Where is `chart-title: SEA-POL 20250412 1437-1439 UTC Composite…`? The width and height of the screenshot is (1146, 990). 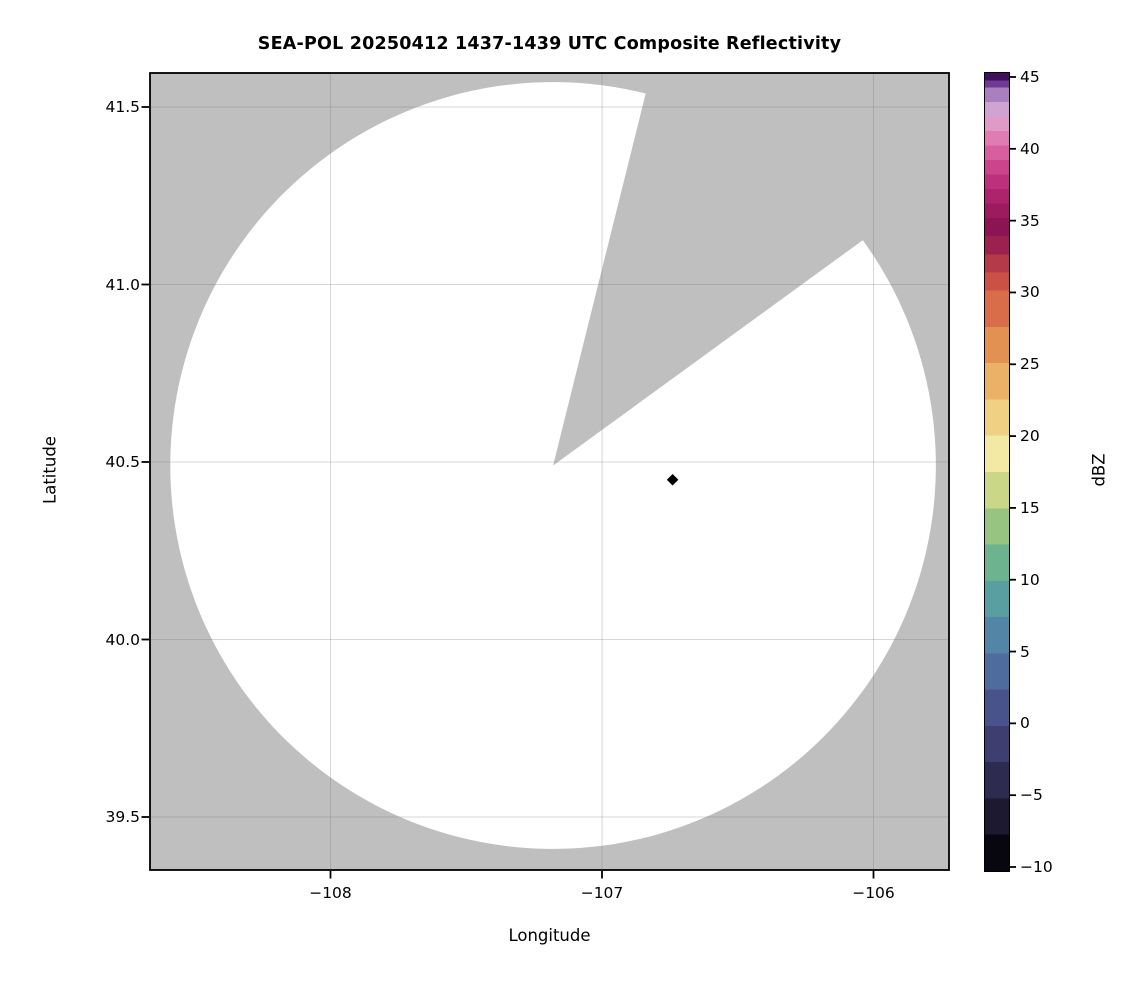 chart-title: SEA-POL 20250412 1437-1439 UTC Composite… is located at coordinates (549, 44).